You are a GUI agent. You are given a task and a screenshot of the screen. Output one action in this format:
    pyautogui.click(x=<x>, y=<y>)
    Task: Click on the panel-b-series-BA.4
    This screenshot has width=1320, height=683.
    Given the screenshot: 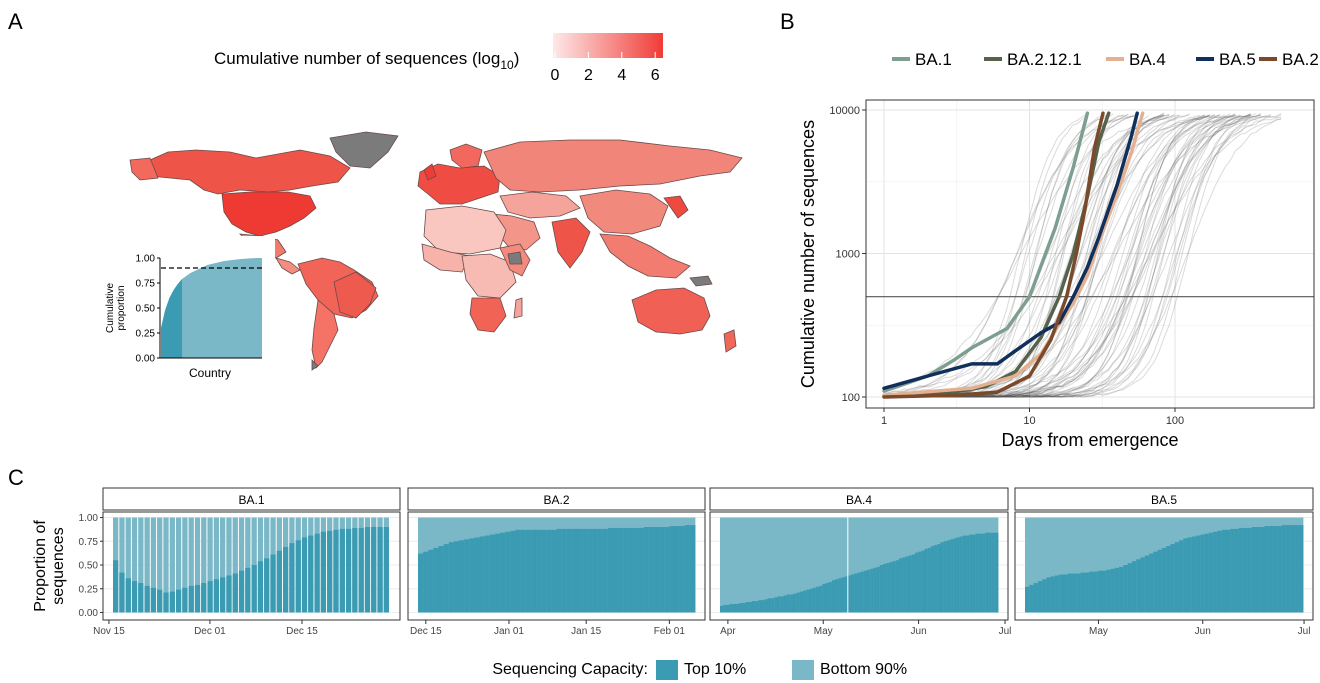 What is the action you would take?
    pyautogui.click(x=1013, y=254)
    